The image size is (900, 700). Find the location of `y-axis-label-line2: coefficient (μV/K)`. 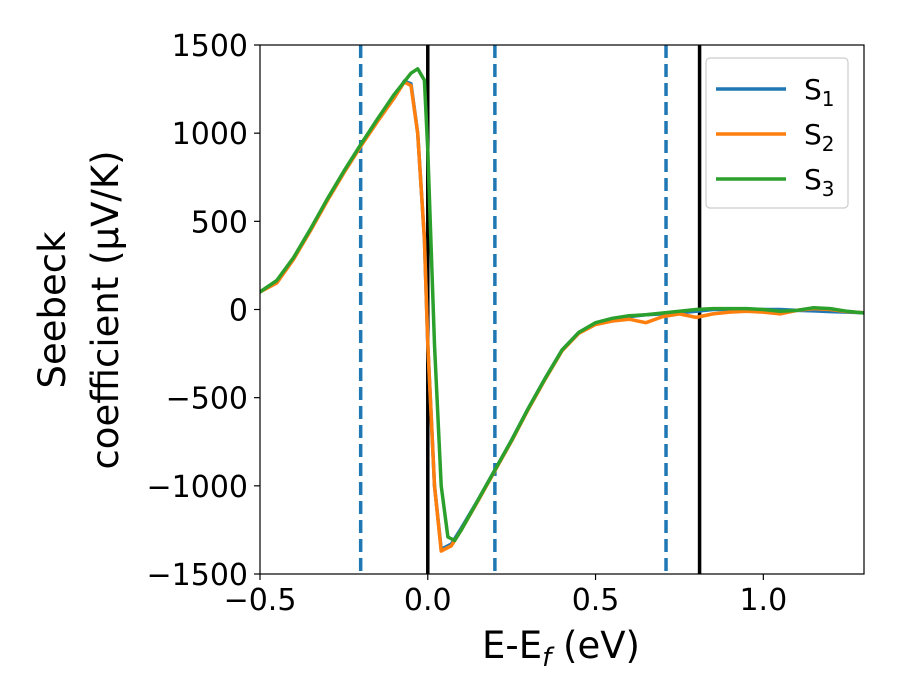

y-axis-label-line2: coefficient (μV/K) is located at coordinates (105, 309).